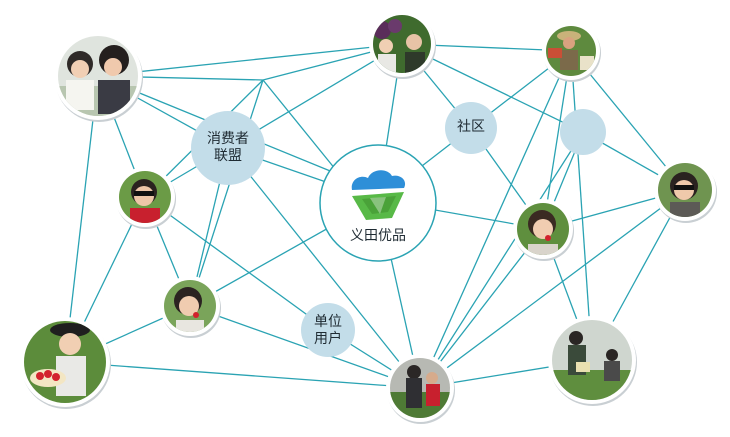  What do you see at coordinates (190, 307) in the screenshot?
I see `photo-woman-eating-middle` at bounding box center [190, 307].